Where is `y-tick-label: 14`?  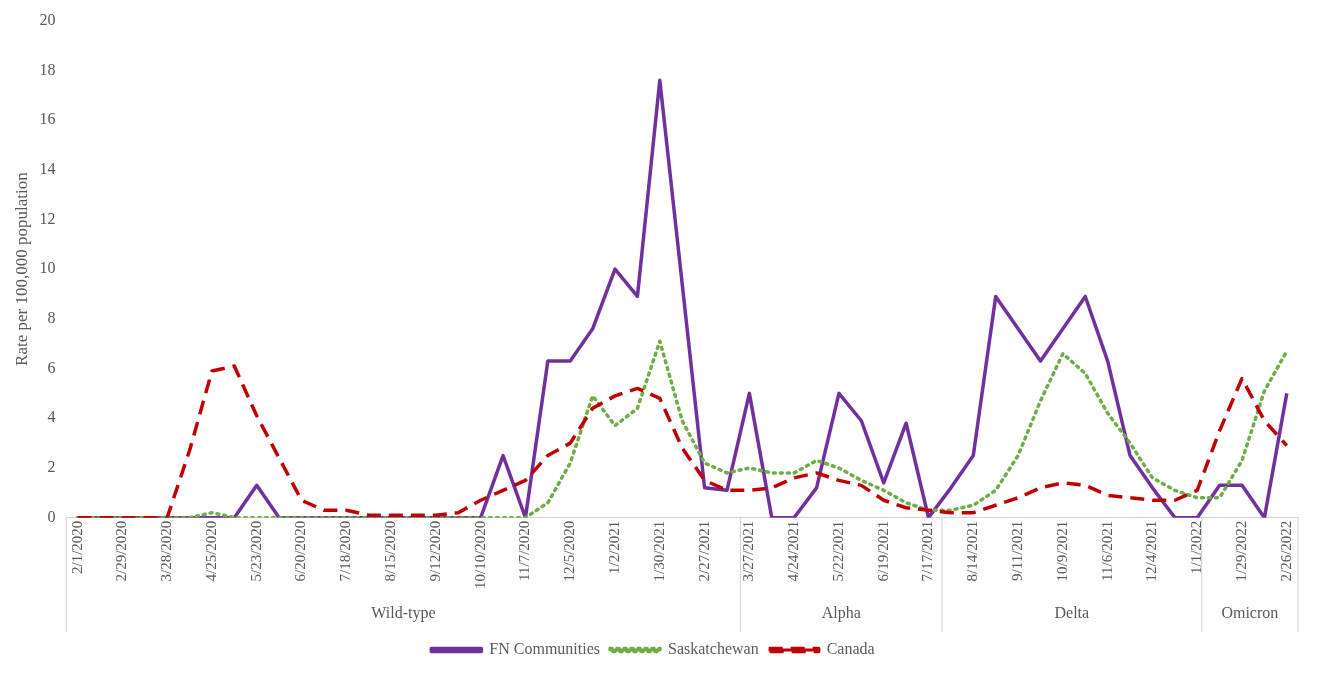 y-tick-label: 14 is located at coordinates (47, 168).